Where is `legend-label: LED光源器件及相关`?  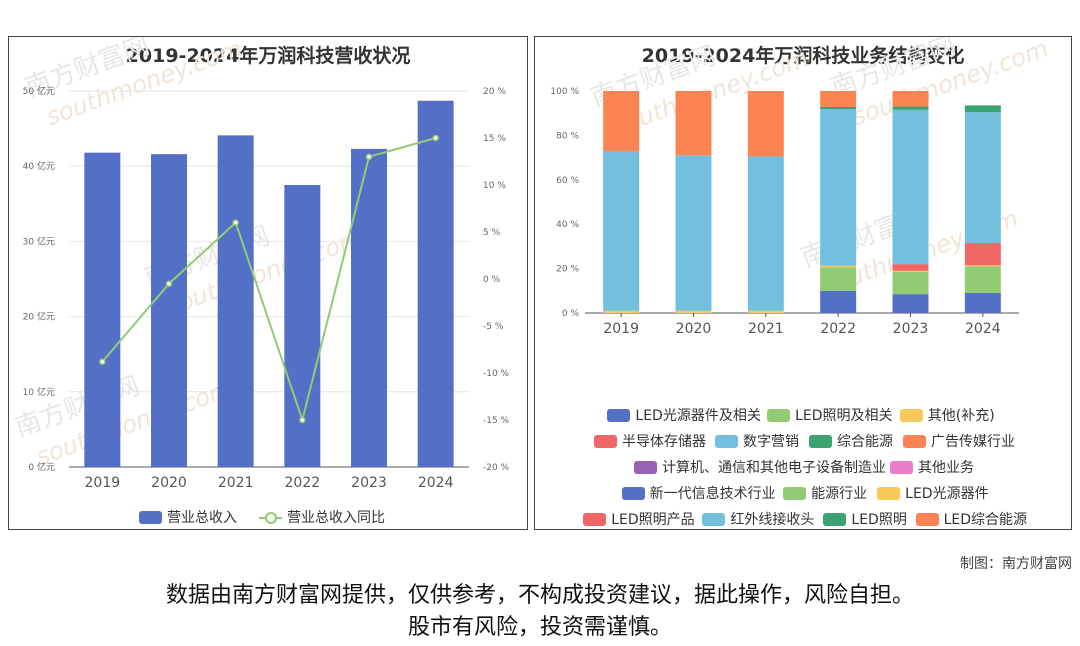
legend-label: LED光源器件及相关 is located at coordinates (698, 416).